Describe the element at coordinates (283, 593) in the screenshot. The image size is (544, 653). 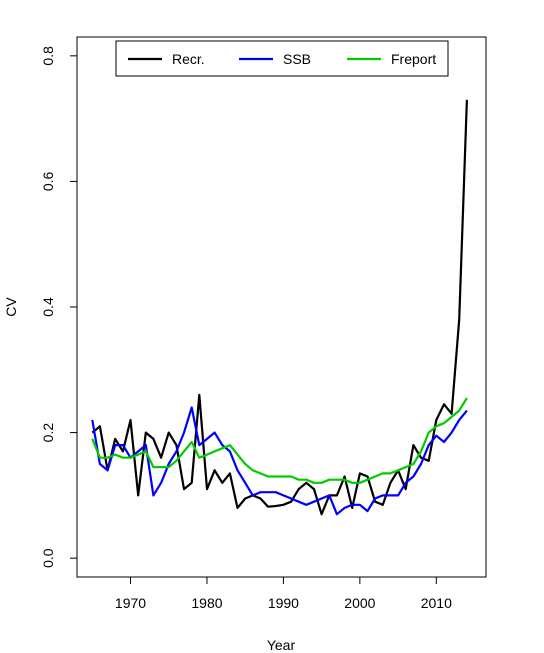
I see `x-axis: 1970 1980 1990 2000 2010` at that location.